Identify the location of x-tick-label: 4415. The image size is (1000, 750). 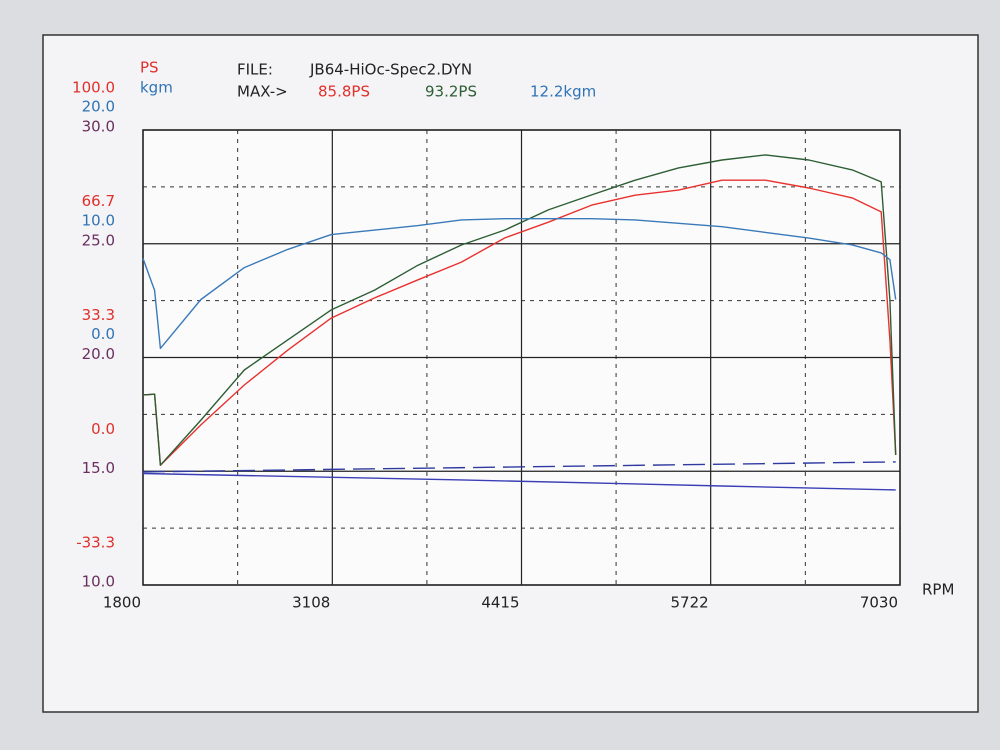
(500, 603).